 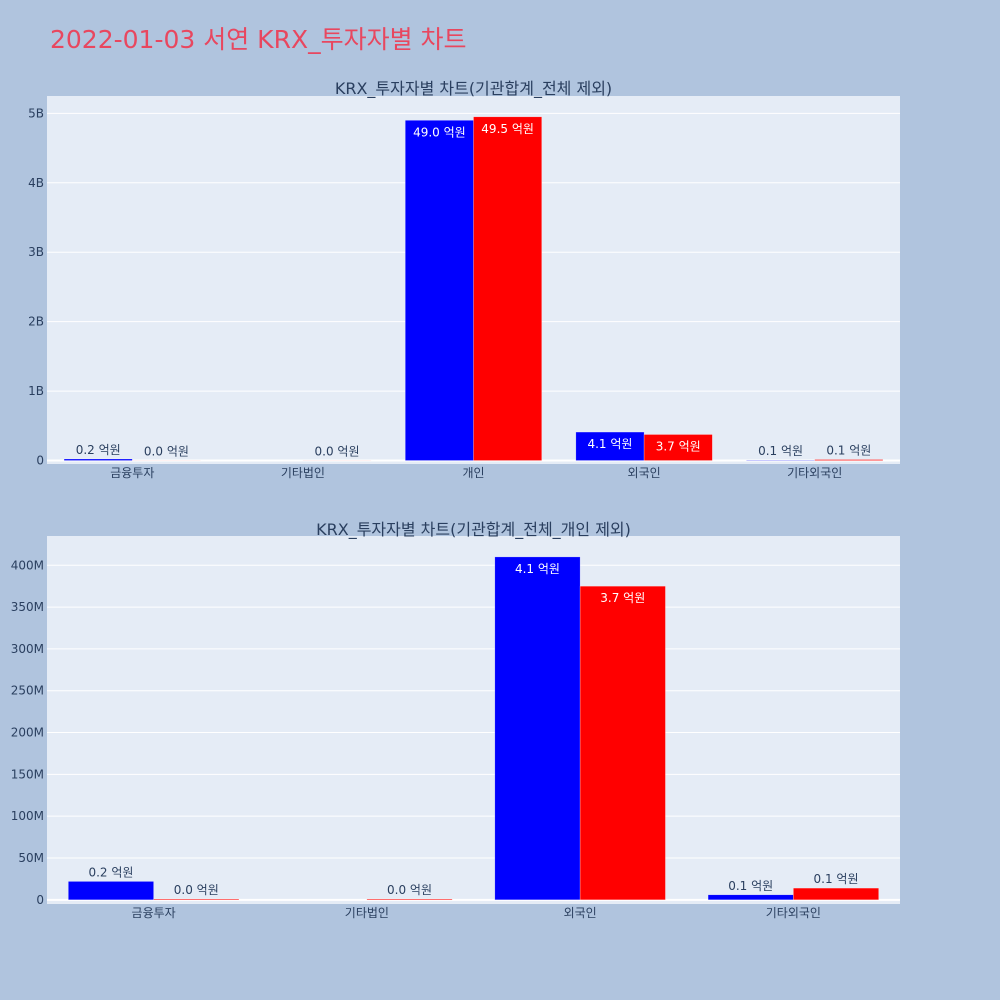 I want to click on y-tick-label: 3B, so click(x=36, y=252).